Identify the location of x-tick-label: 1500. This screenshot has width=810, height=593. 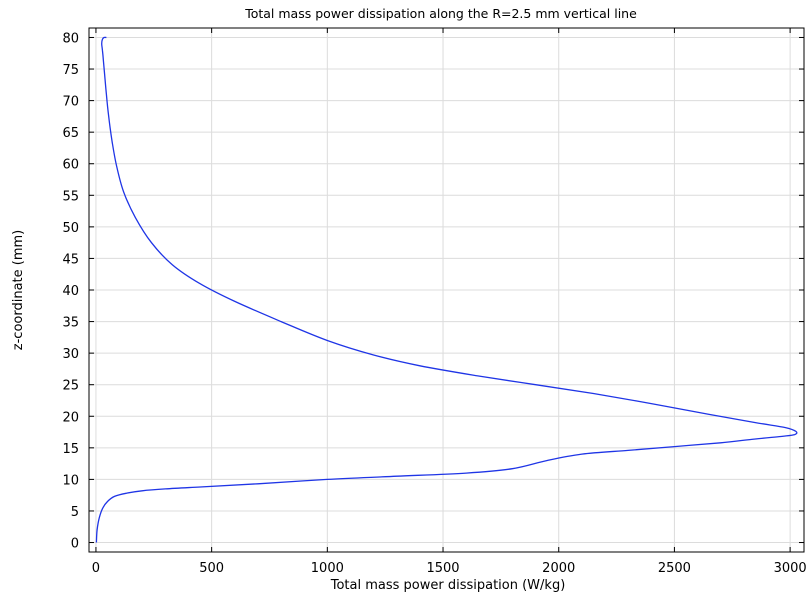
(442, 568).